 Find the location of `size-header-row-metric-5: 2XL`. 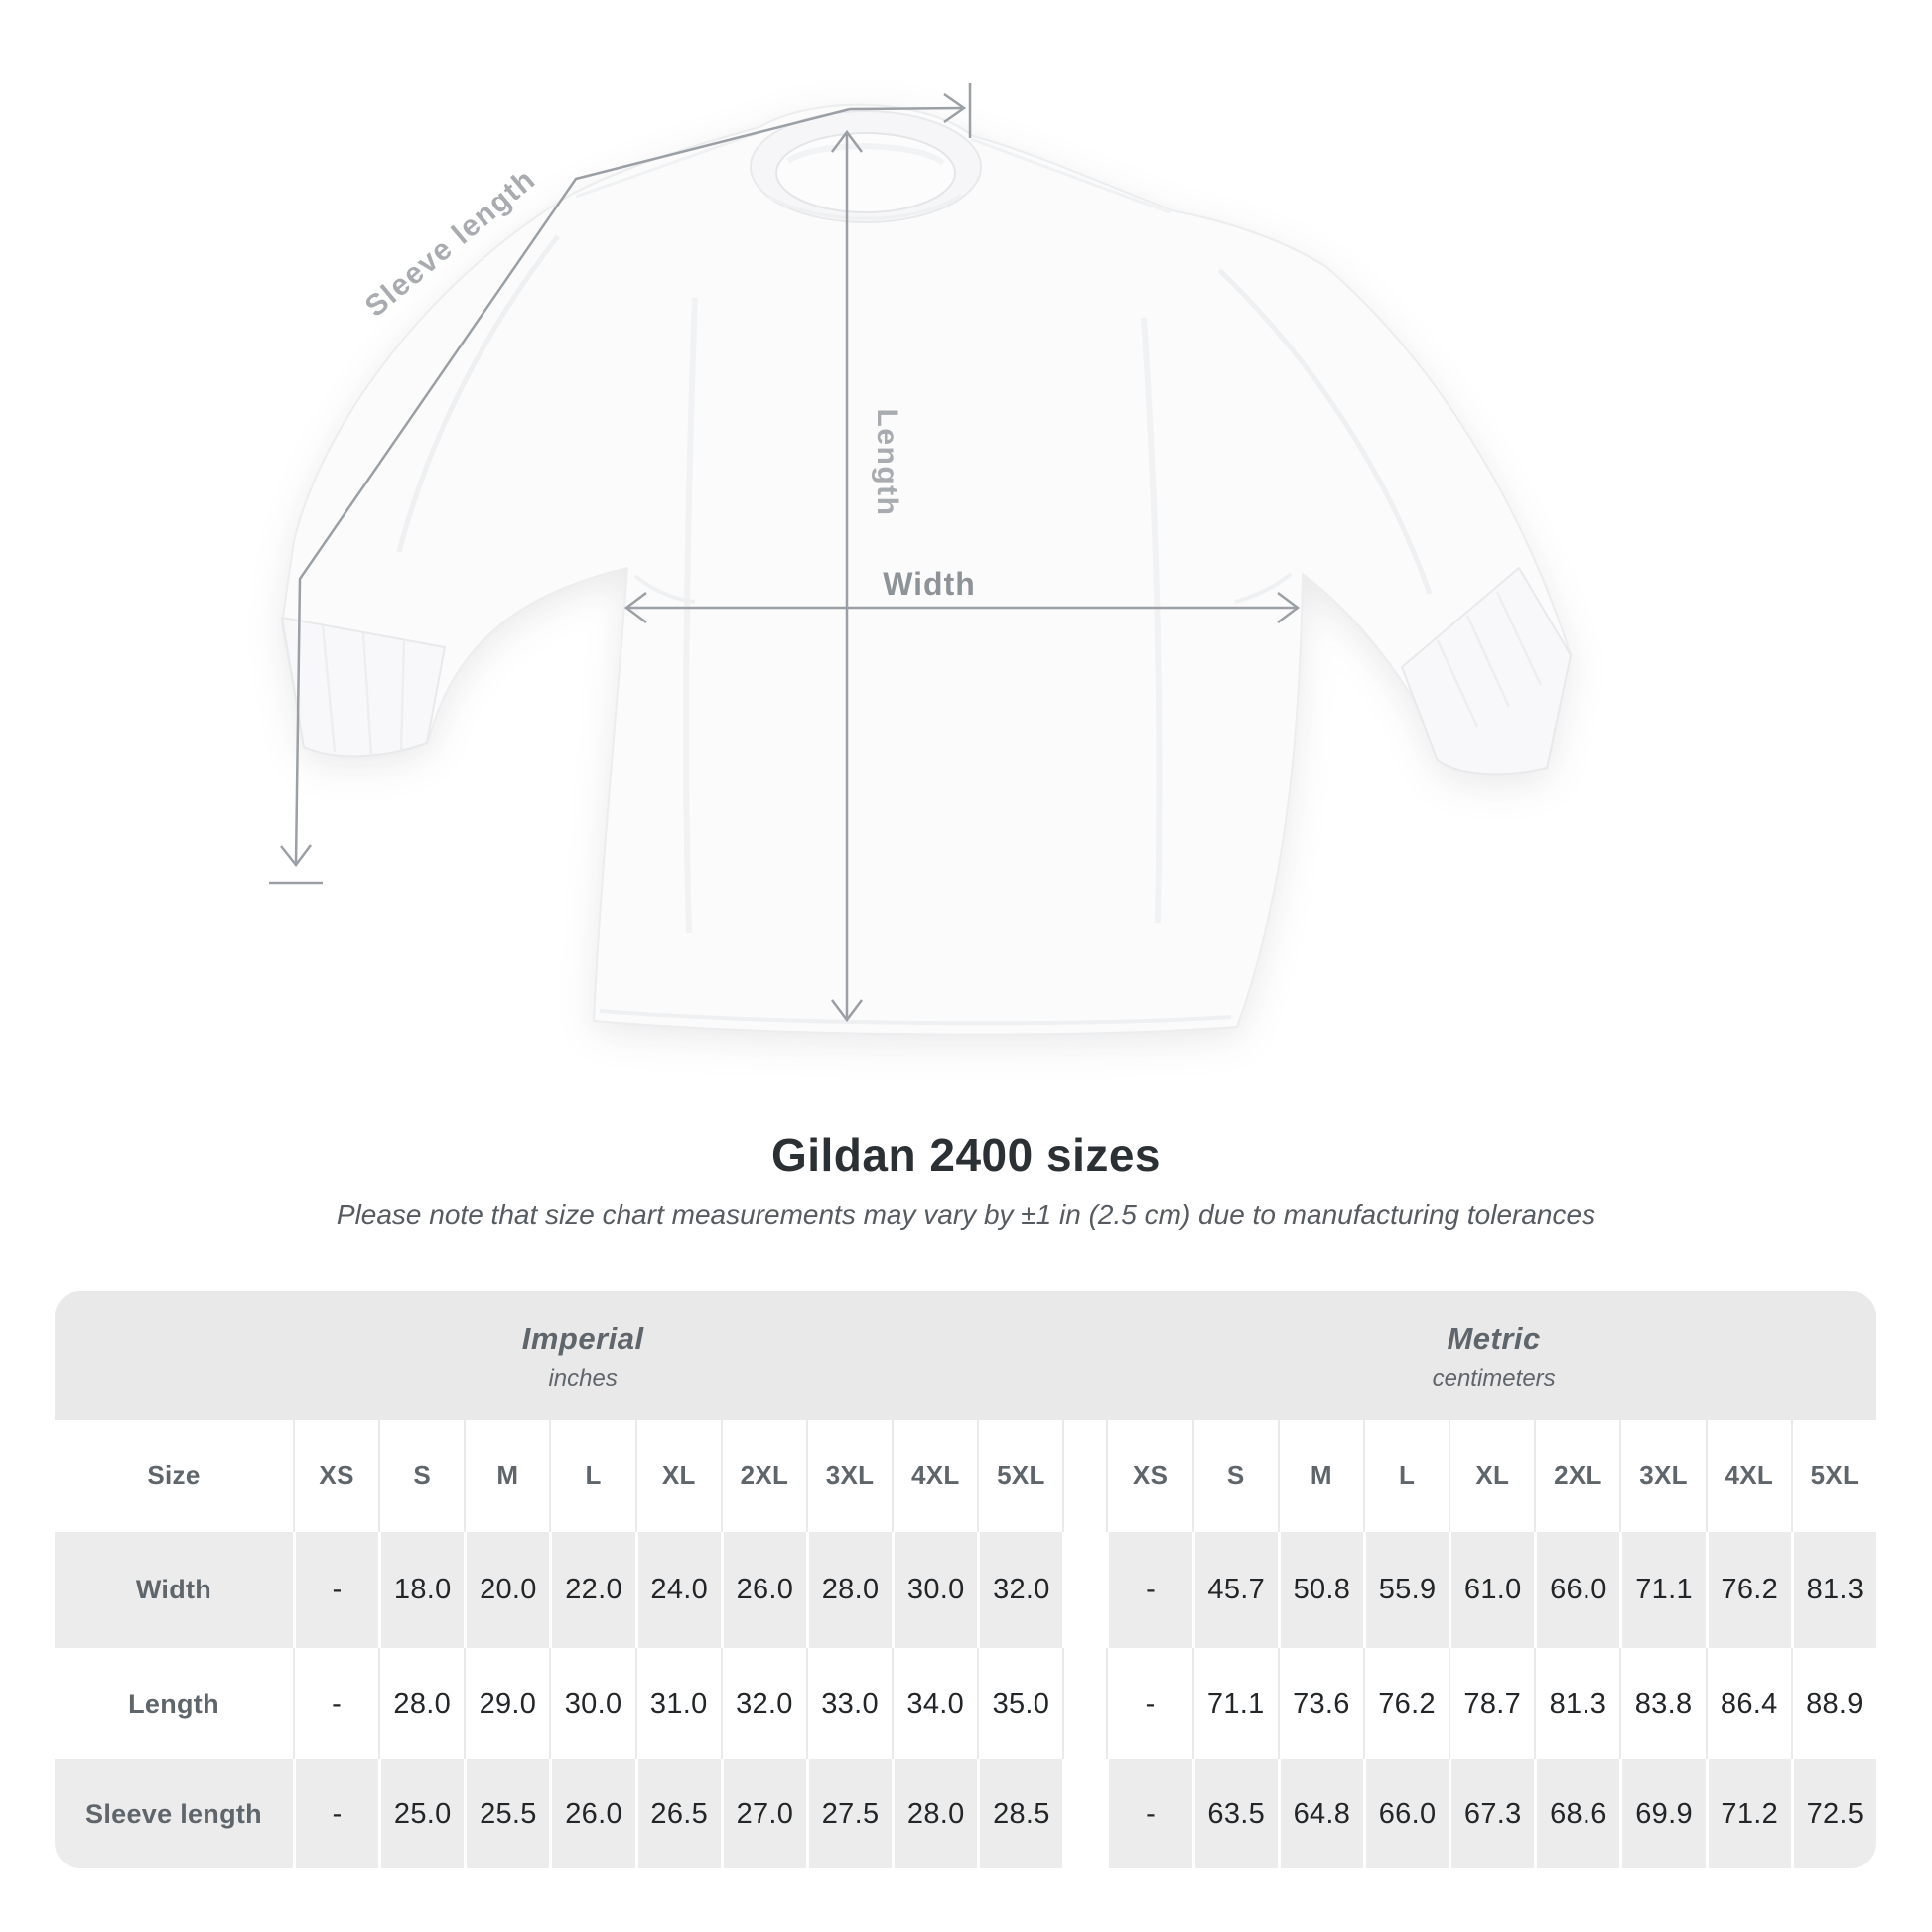

size-header-row-metric-5: 2XL is located at coordinates (1576, 1476).